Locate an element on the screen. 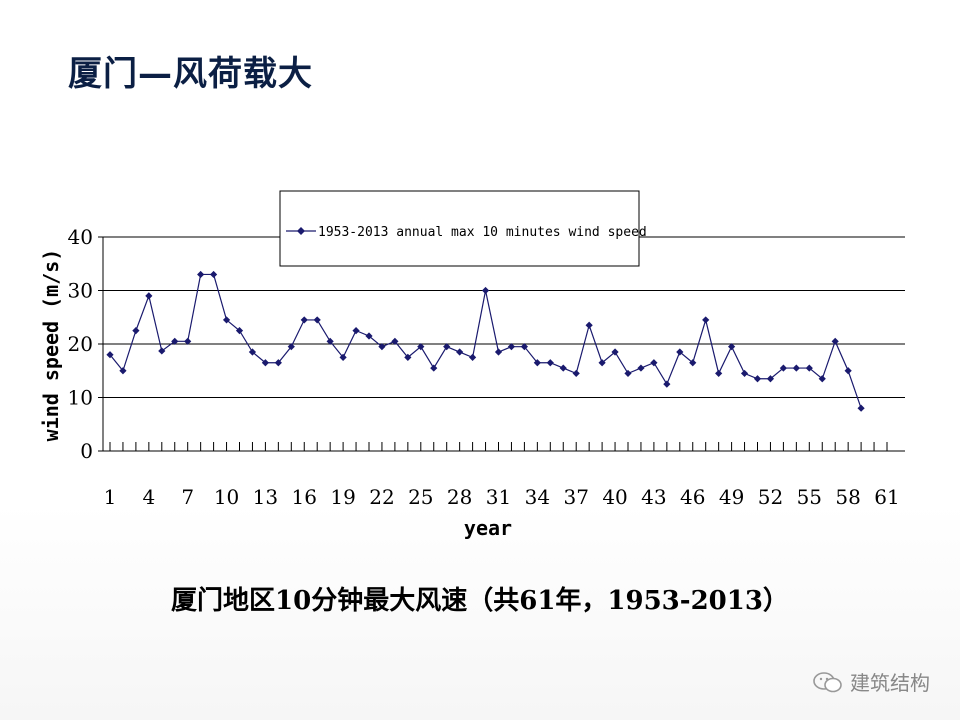 The width and height of the screenshot is (960, 720). x-tick-label: 19 is located at coordinates (342, 497).